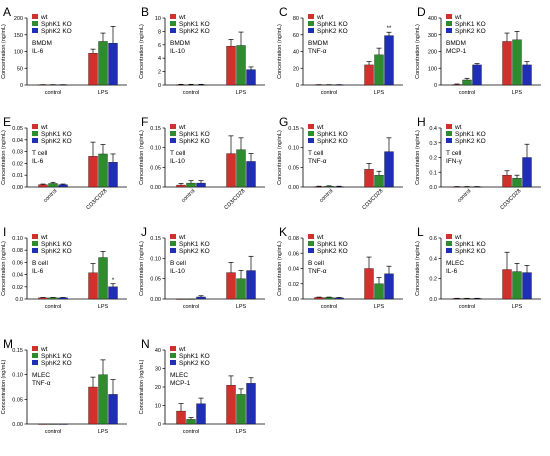  I want to click on y-tick-label: 2, so click(159, 73).